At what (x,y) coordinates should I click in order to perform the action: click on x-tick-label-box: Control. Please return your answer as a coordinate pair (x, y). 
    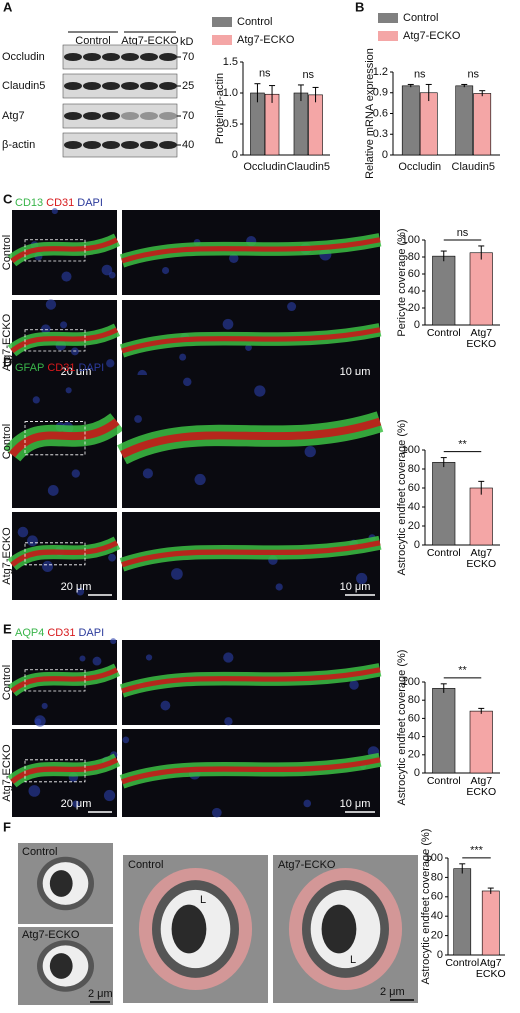
    Looking at the image, I should click on (444, 781).